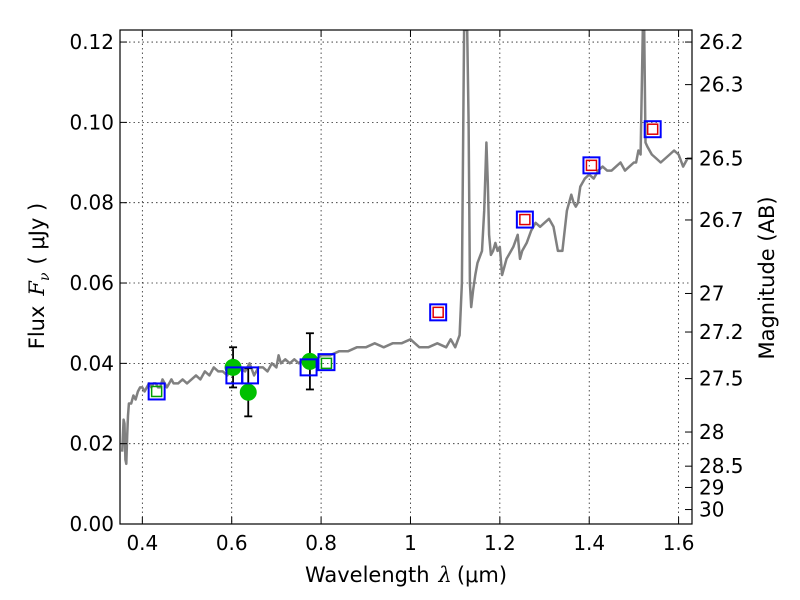 The height and width of the screenshot is (600, 800). Describe the element at coordinates (37, 234) in the screenshot. I see `y-axis-label-unit: ( μJy )` at that location.